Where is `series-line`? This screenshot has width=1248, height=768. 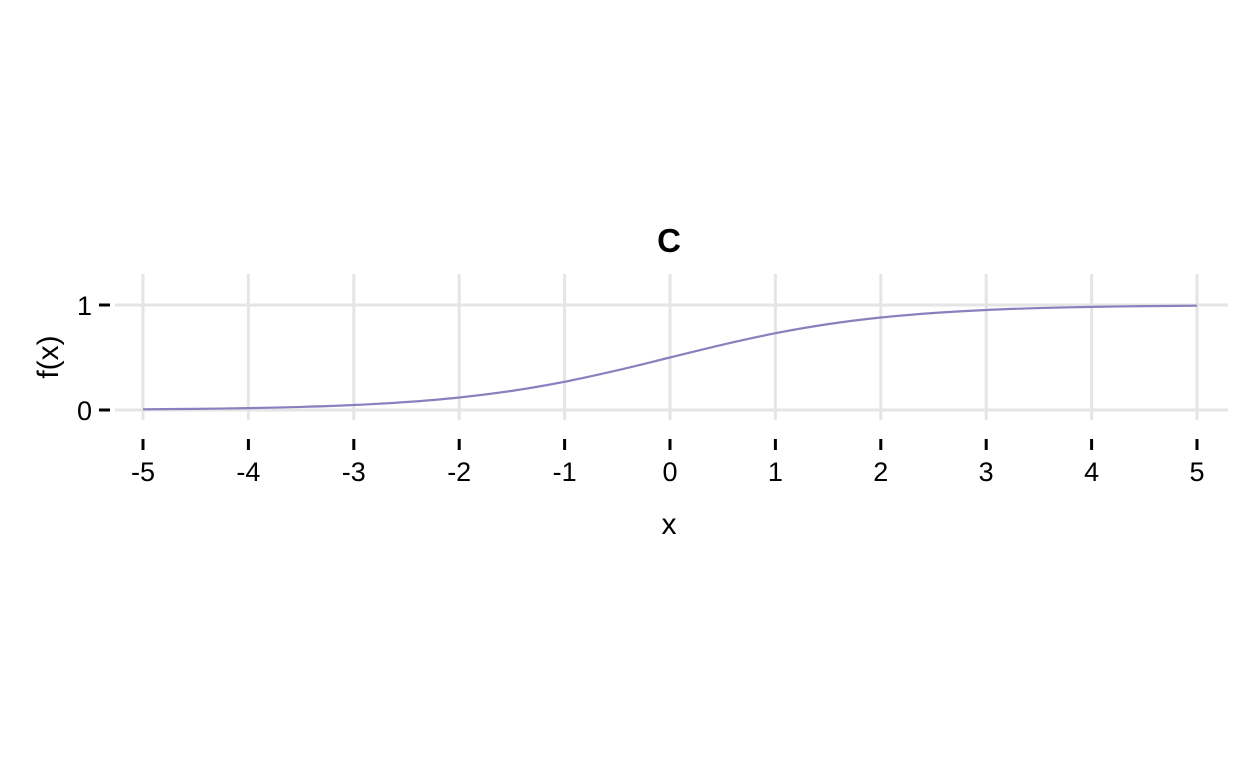
series-line is located at coordinates (670, 357).